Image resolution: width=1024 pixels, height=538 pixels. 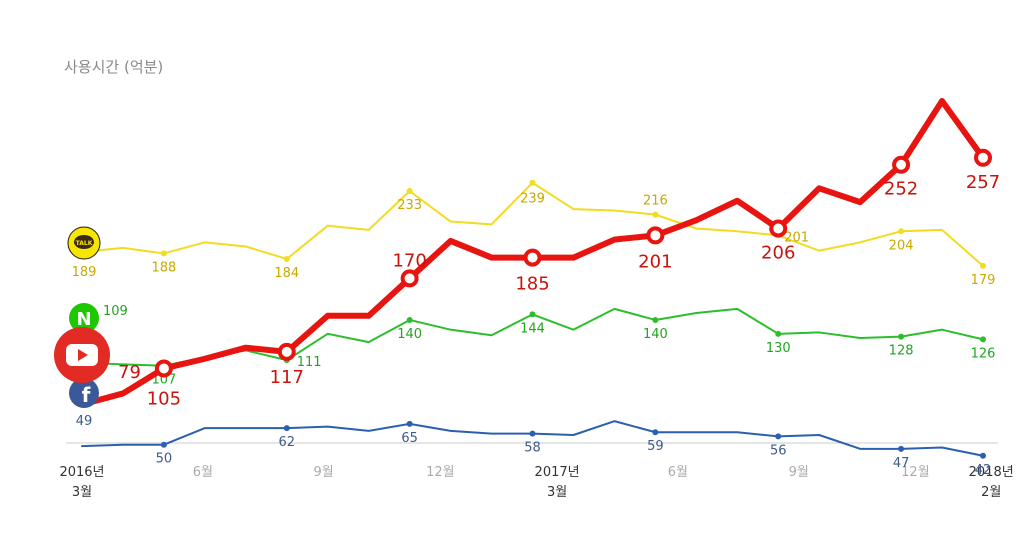 I want to click on data-label: 117, so click(x=287, y=377).